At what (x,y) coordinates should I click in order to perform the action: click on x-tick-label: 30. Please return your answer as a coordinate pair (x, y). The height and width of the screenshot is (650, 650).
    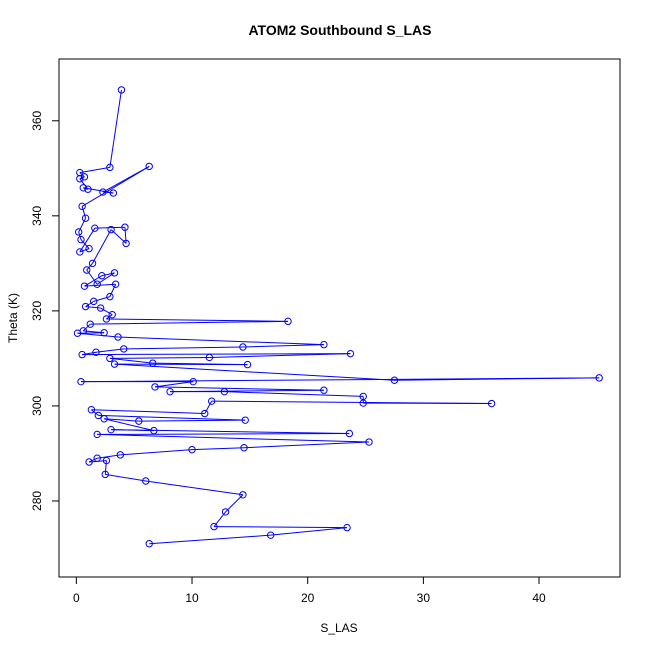
    Looking at the image, I should click on (424, 598).